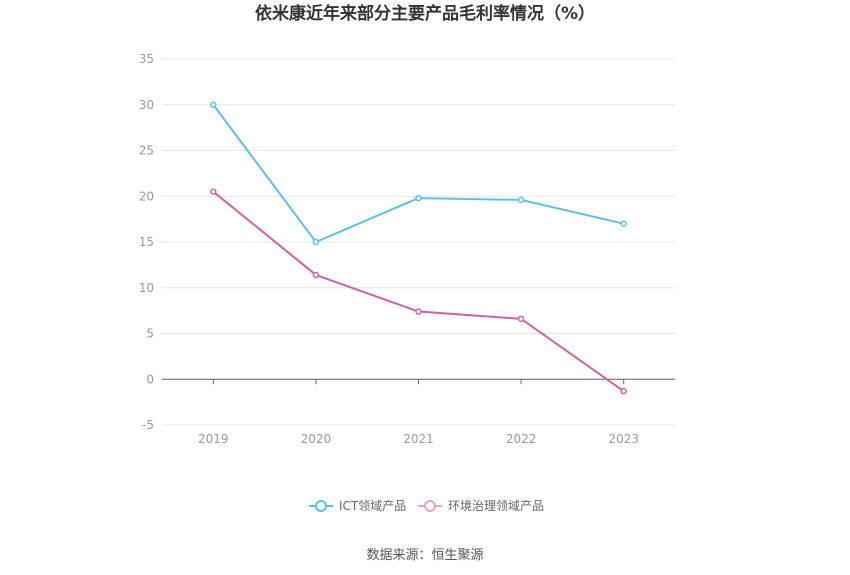  Describe the element at coordinates (213, 439) in the screenshot. I see `x-tick-label: 2019` at that location.